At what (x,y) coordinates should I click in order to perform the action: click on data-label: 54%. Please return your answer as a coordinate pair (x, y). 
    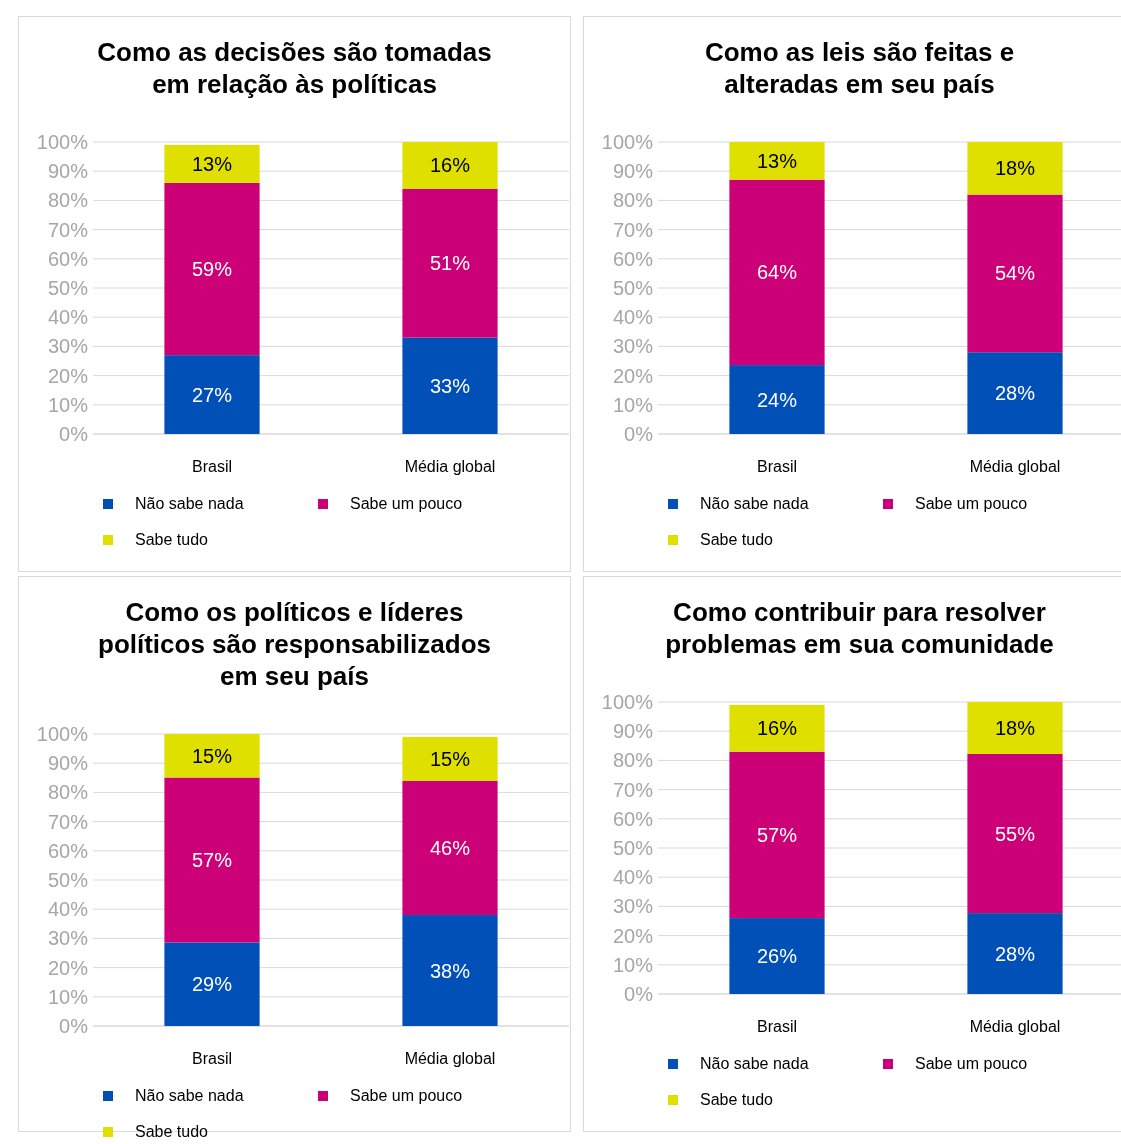
    Looking at the image, I should click on (1015, 273).